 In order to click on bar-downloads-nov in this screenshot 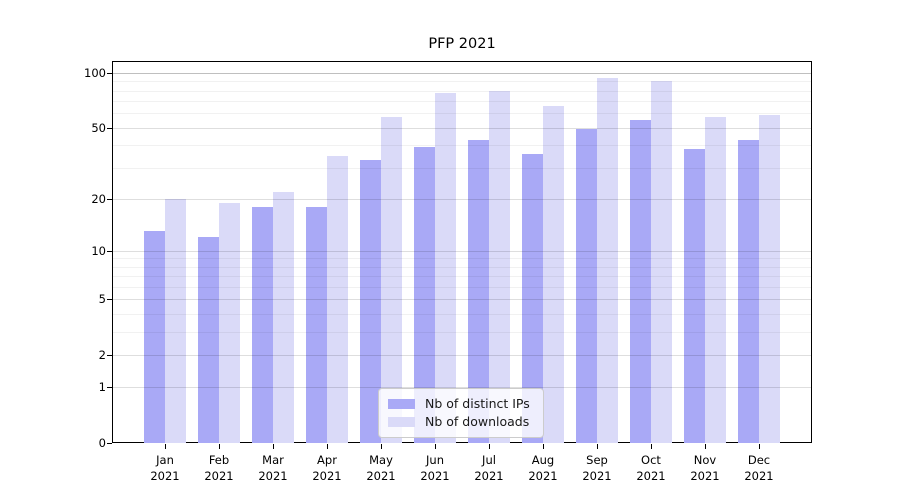, I will do `click(715, 280)`.